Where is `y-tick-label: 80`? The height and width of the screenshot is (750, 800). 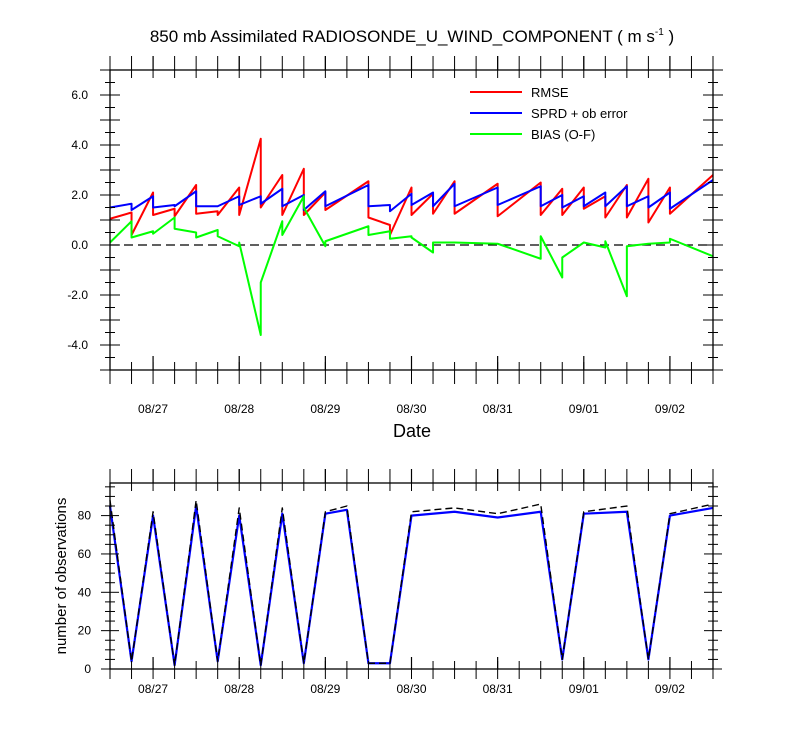 y-tick-label: 80 is located at coordinates (85, 516).